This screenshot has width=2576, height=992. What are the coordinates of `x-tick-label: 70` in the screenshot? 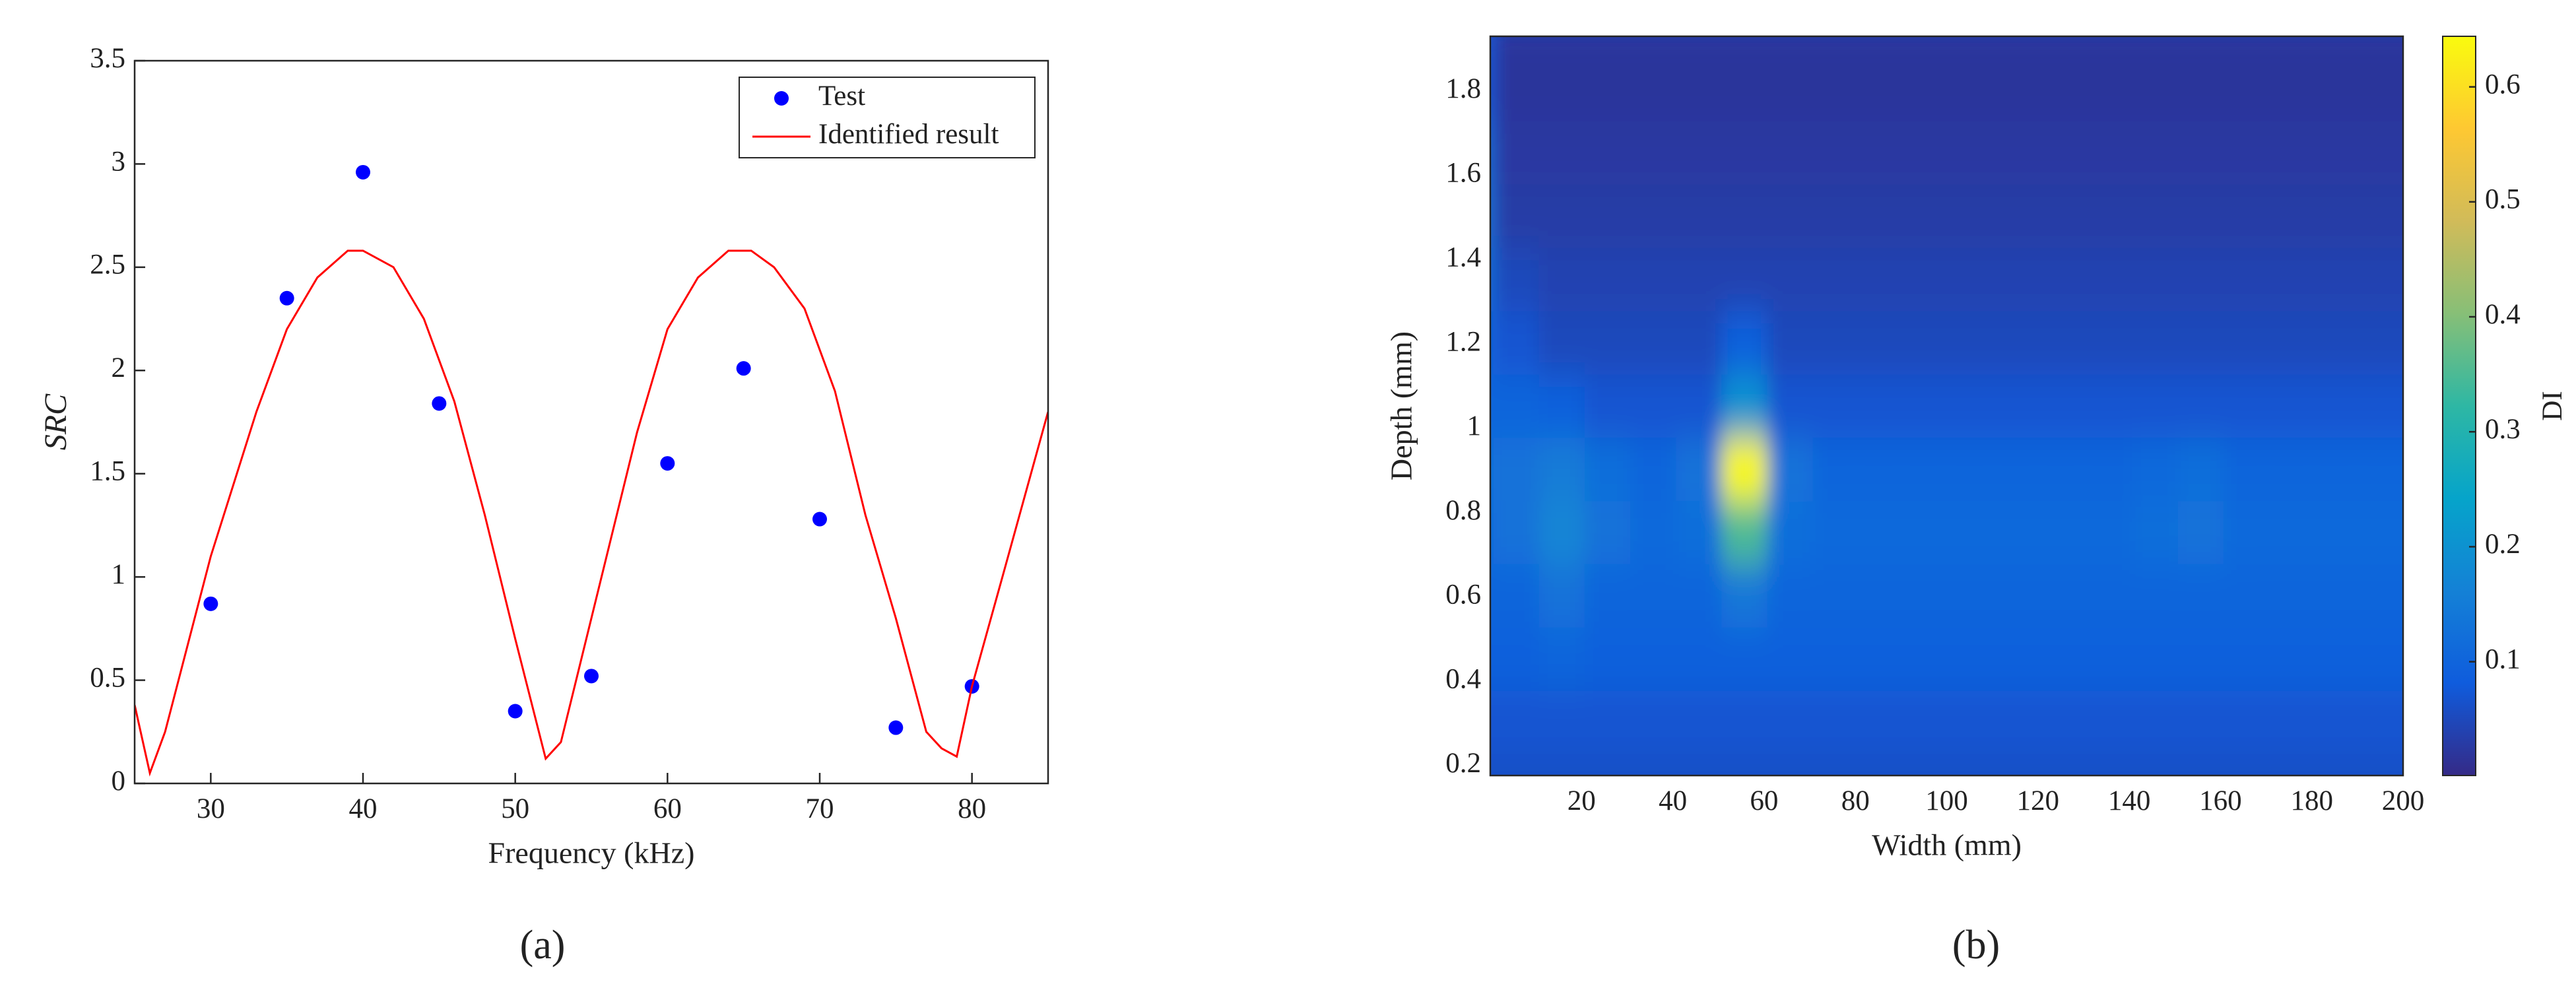 It's located at (820, 808).